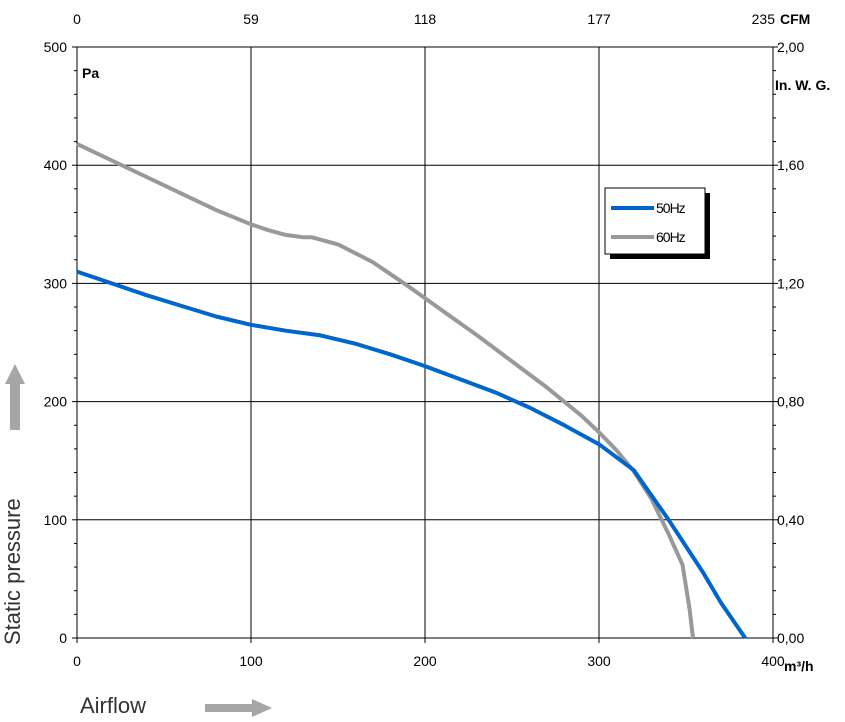  I want to click on x-tick-label: 0, so click(77, 661).